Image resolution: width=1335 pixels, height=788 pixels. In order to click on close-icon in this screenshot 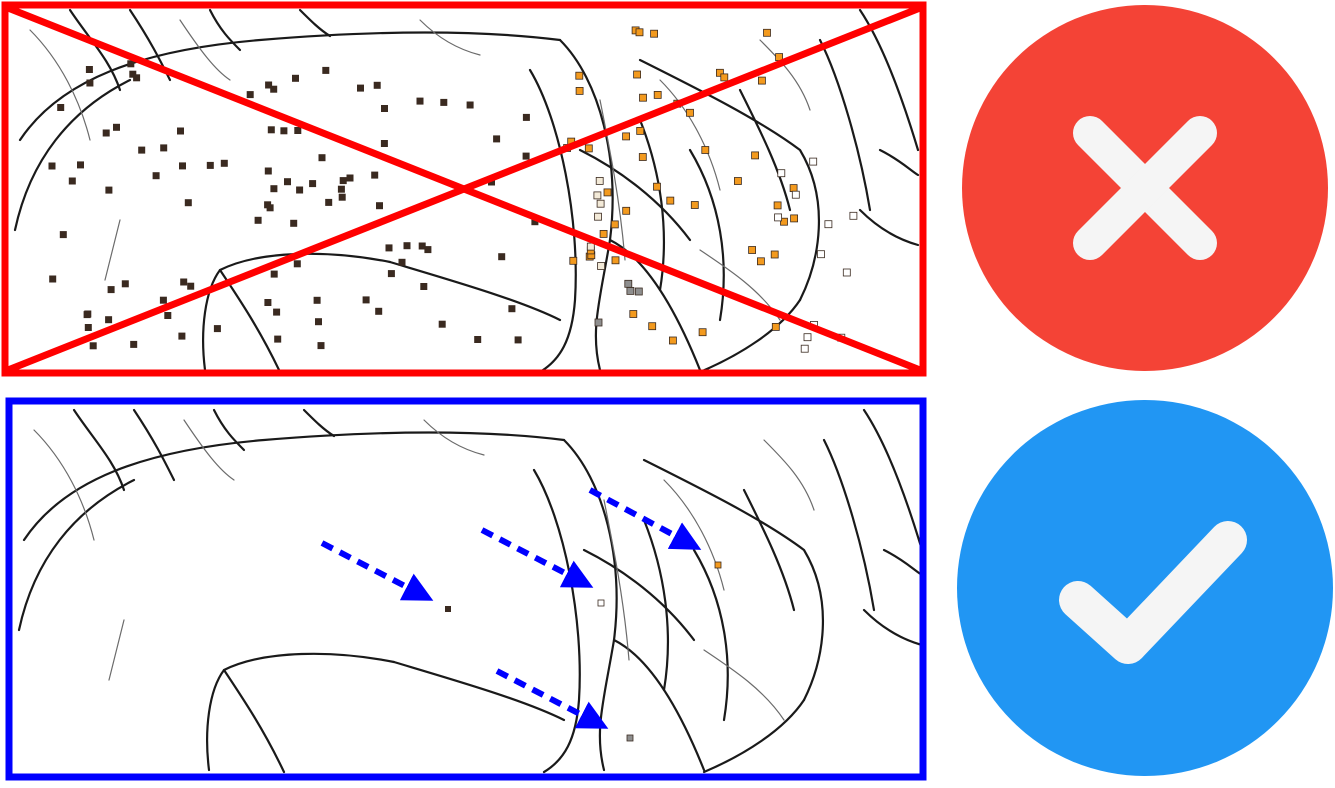, I will do `click(1145, 188)`.